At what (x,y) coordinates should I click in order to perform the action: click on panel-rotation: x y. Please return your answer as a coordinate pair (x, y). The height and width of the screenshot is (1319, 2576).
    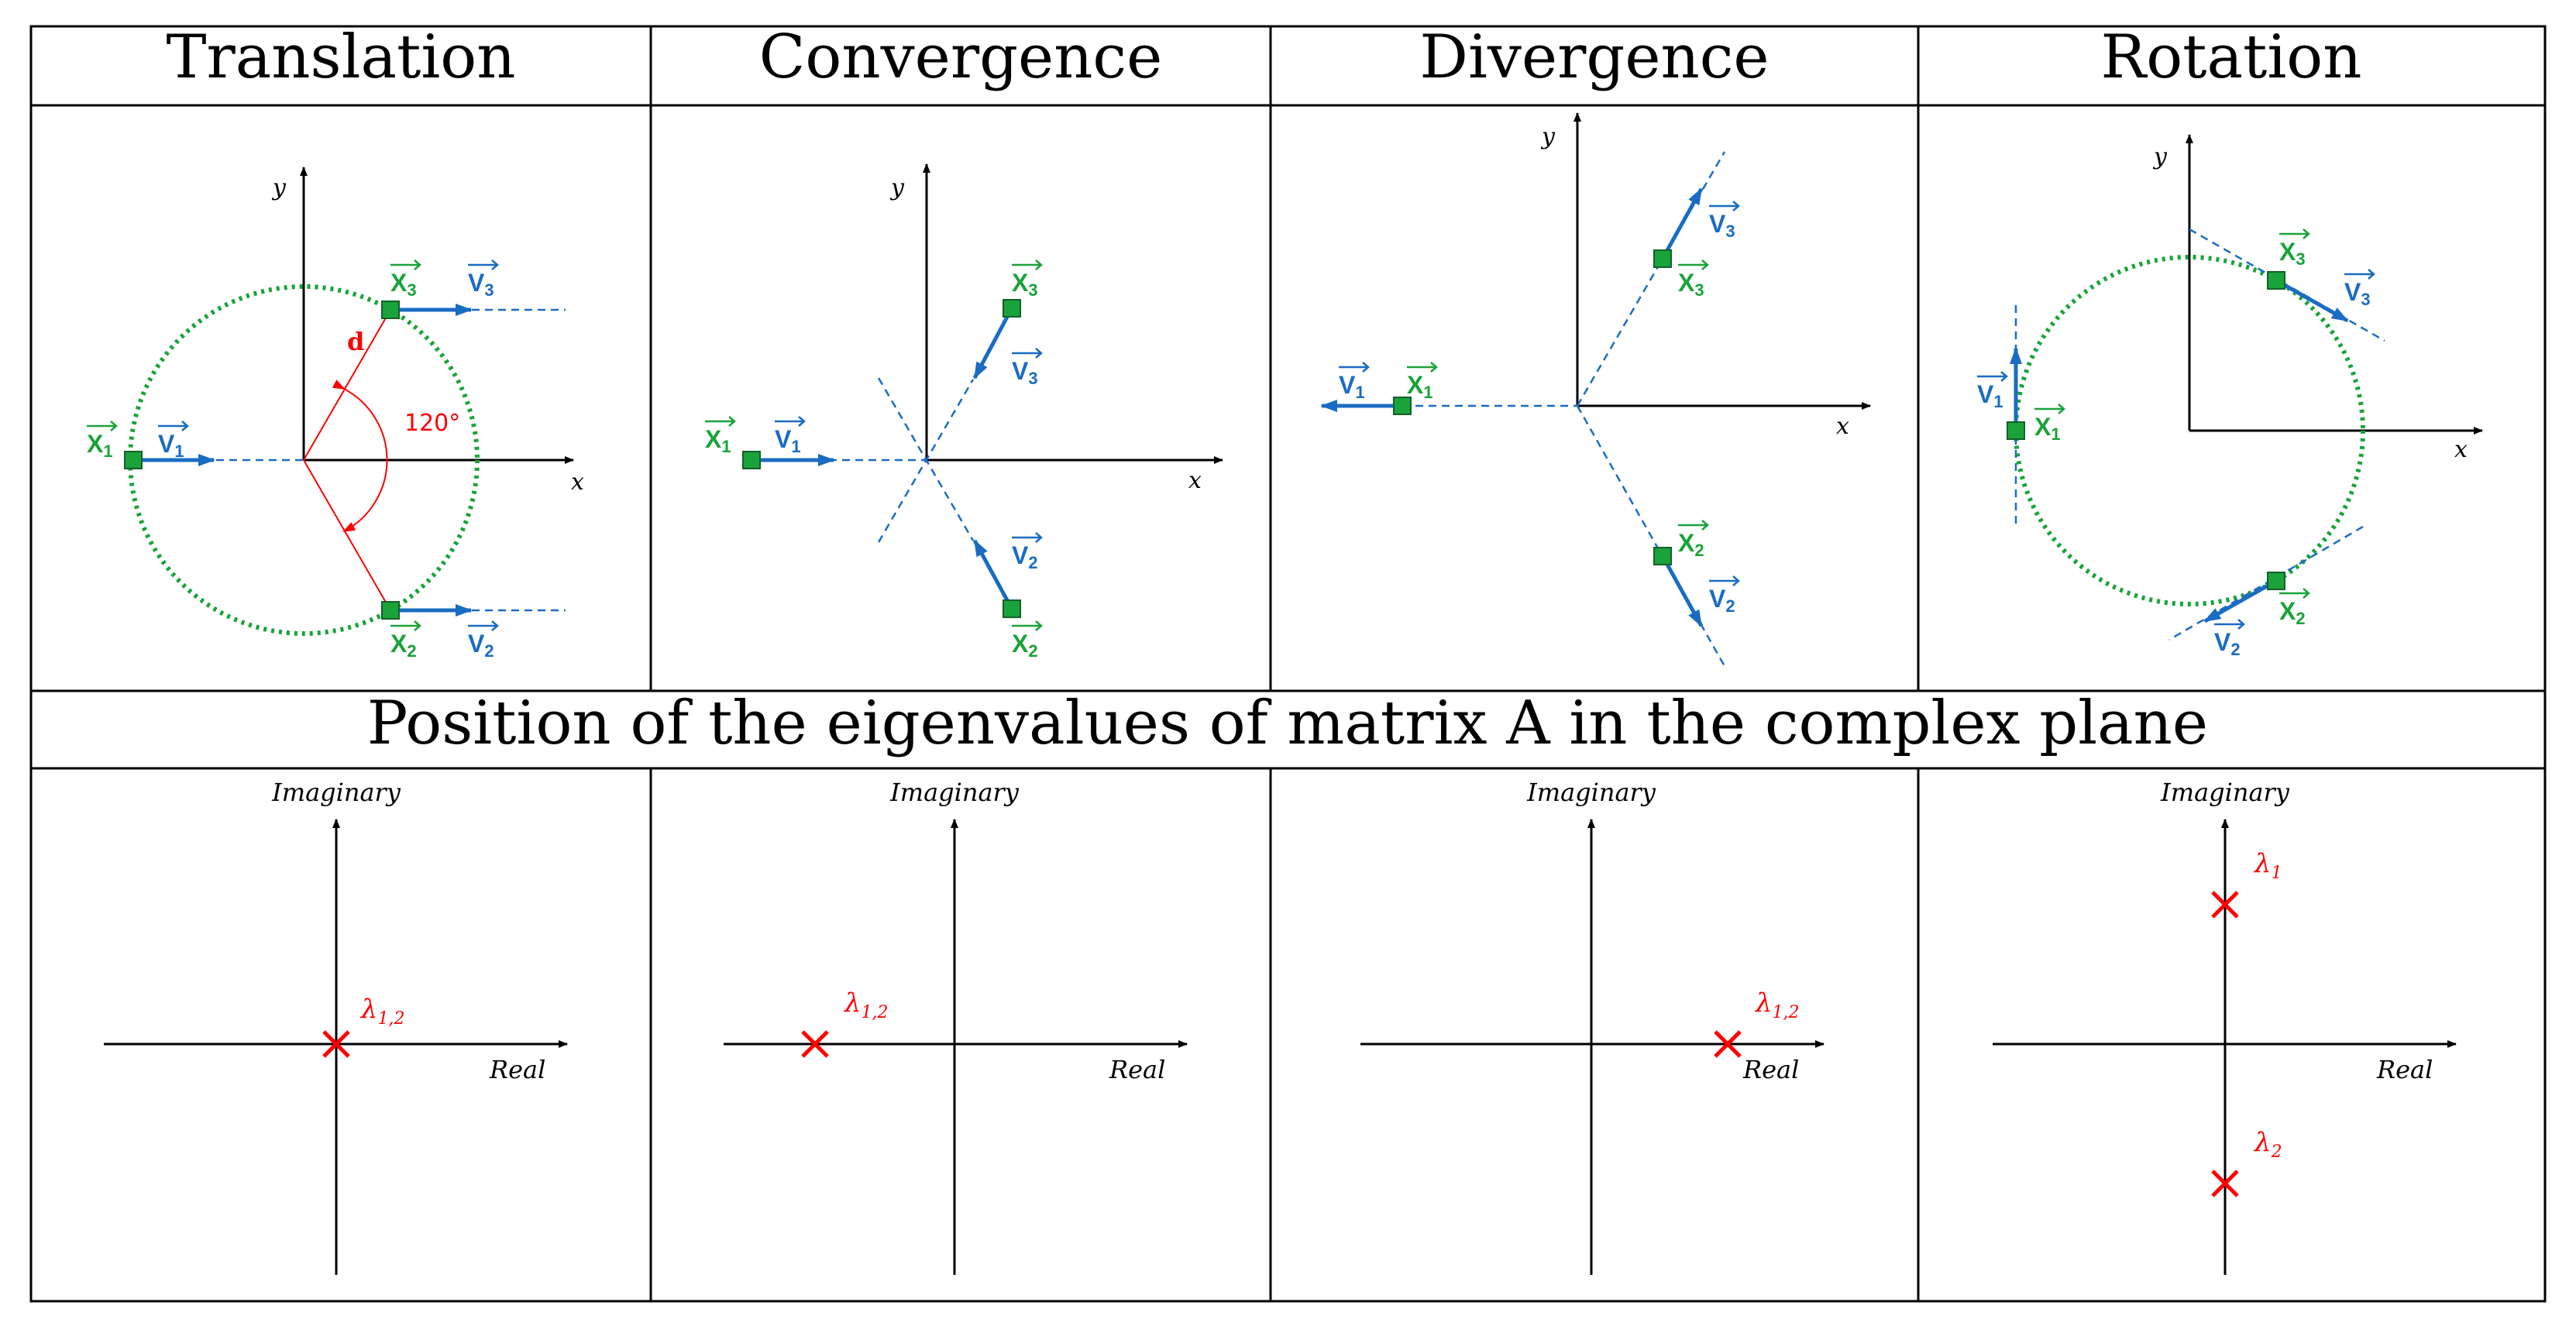
    Looking at the image, I should click on (2245, 388).